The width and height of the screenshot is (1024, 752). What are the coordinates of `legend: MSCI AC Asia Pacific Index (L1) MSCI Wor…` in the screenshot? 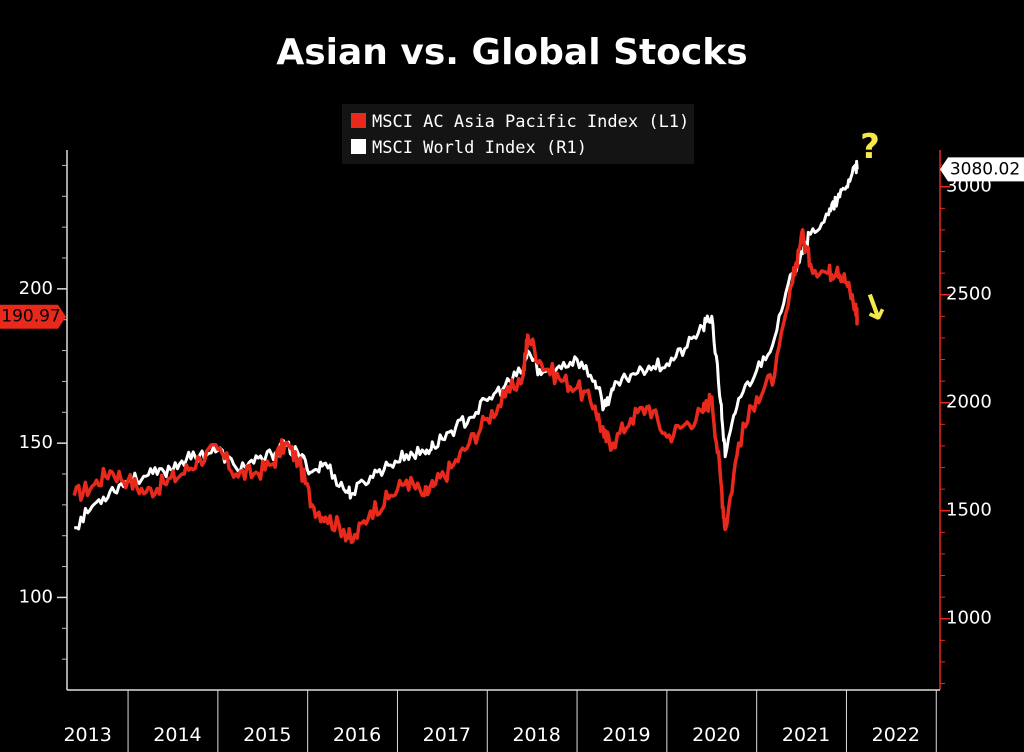 It's located at (518, 134).